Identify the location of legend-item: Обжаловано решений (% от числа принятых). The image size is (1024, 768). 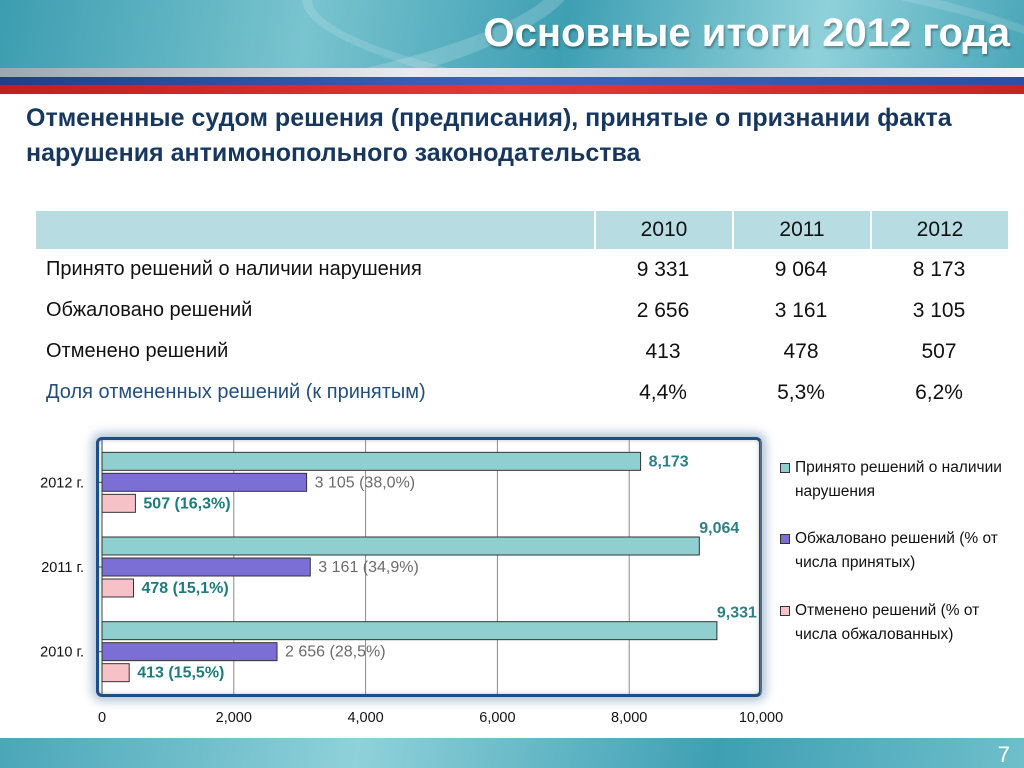
(896, 550).